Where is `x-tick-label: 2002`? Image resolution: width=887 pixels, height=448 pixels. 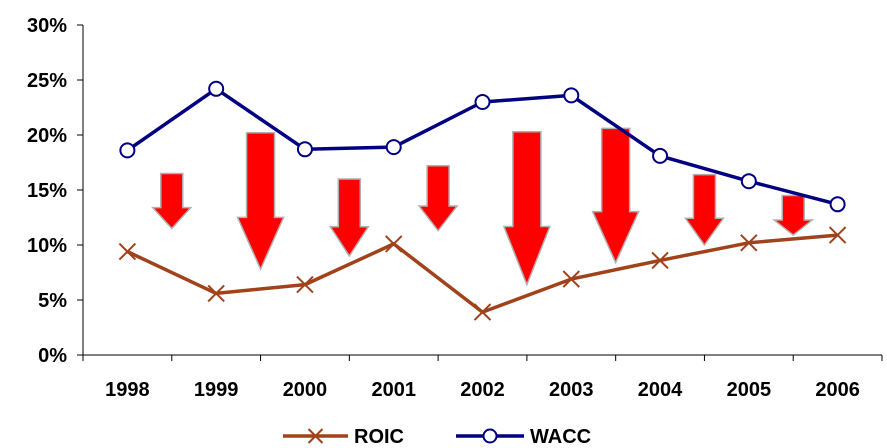 x-tick-label: 2002 is located at coordinates (482, 390).